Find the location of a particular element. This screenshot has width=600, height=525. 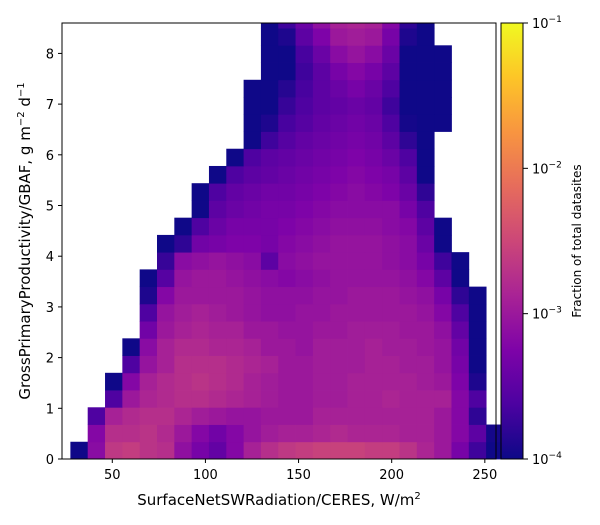

y-tick-label: 5 is located at coordinates (50, 207).